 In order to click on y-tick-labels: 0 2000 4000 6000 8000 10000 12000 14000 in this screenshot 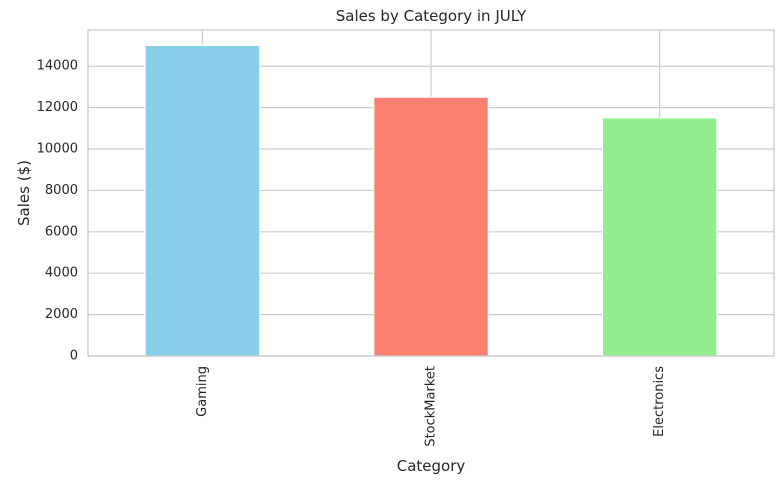, I will do `click(57, 211)`.